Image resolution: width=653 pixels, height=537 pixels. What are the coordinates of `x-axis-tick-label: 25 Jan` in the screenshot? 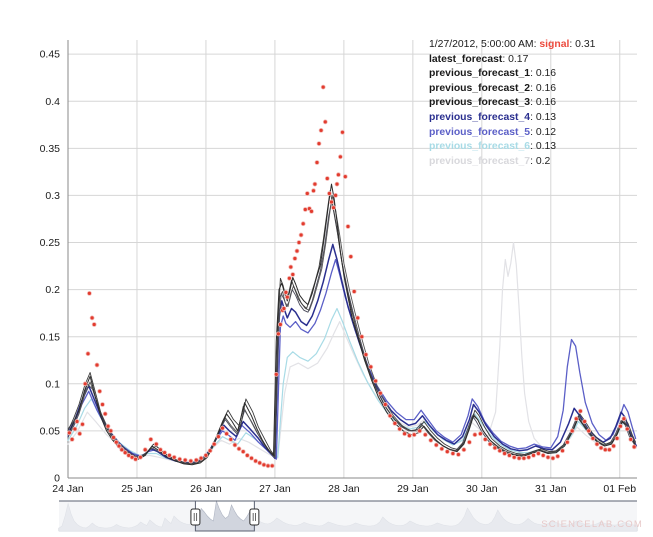 It's located at (137, 489).